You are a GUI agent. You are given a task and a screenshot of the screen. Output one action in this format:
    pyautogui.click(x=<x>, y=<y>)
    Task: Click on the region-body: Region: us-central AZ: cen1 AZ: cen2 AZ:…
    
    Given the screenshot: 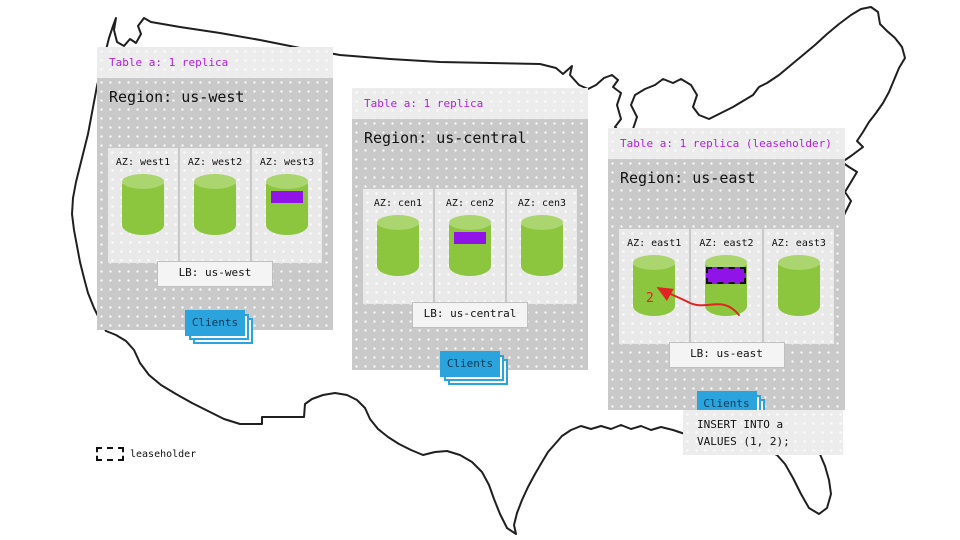 What is the action you would take?
    pyautogui.click(x=470, y=248)
    